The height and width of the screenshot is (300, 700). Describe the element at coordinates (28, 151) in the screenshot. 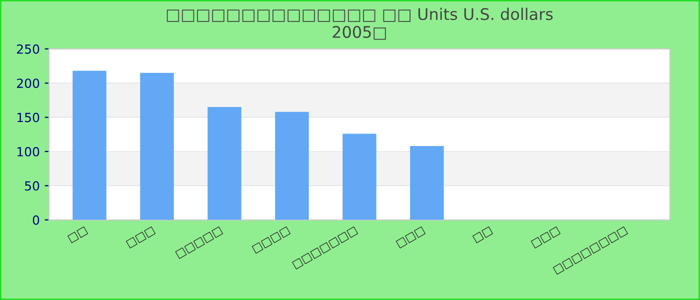

I see `y-tick-label: 100` at that location.